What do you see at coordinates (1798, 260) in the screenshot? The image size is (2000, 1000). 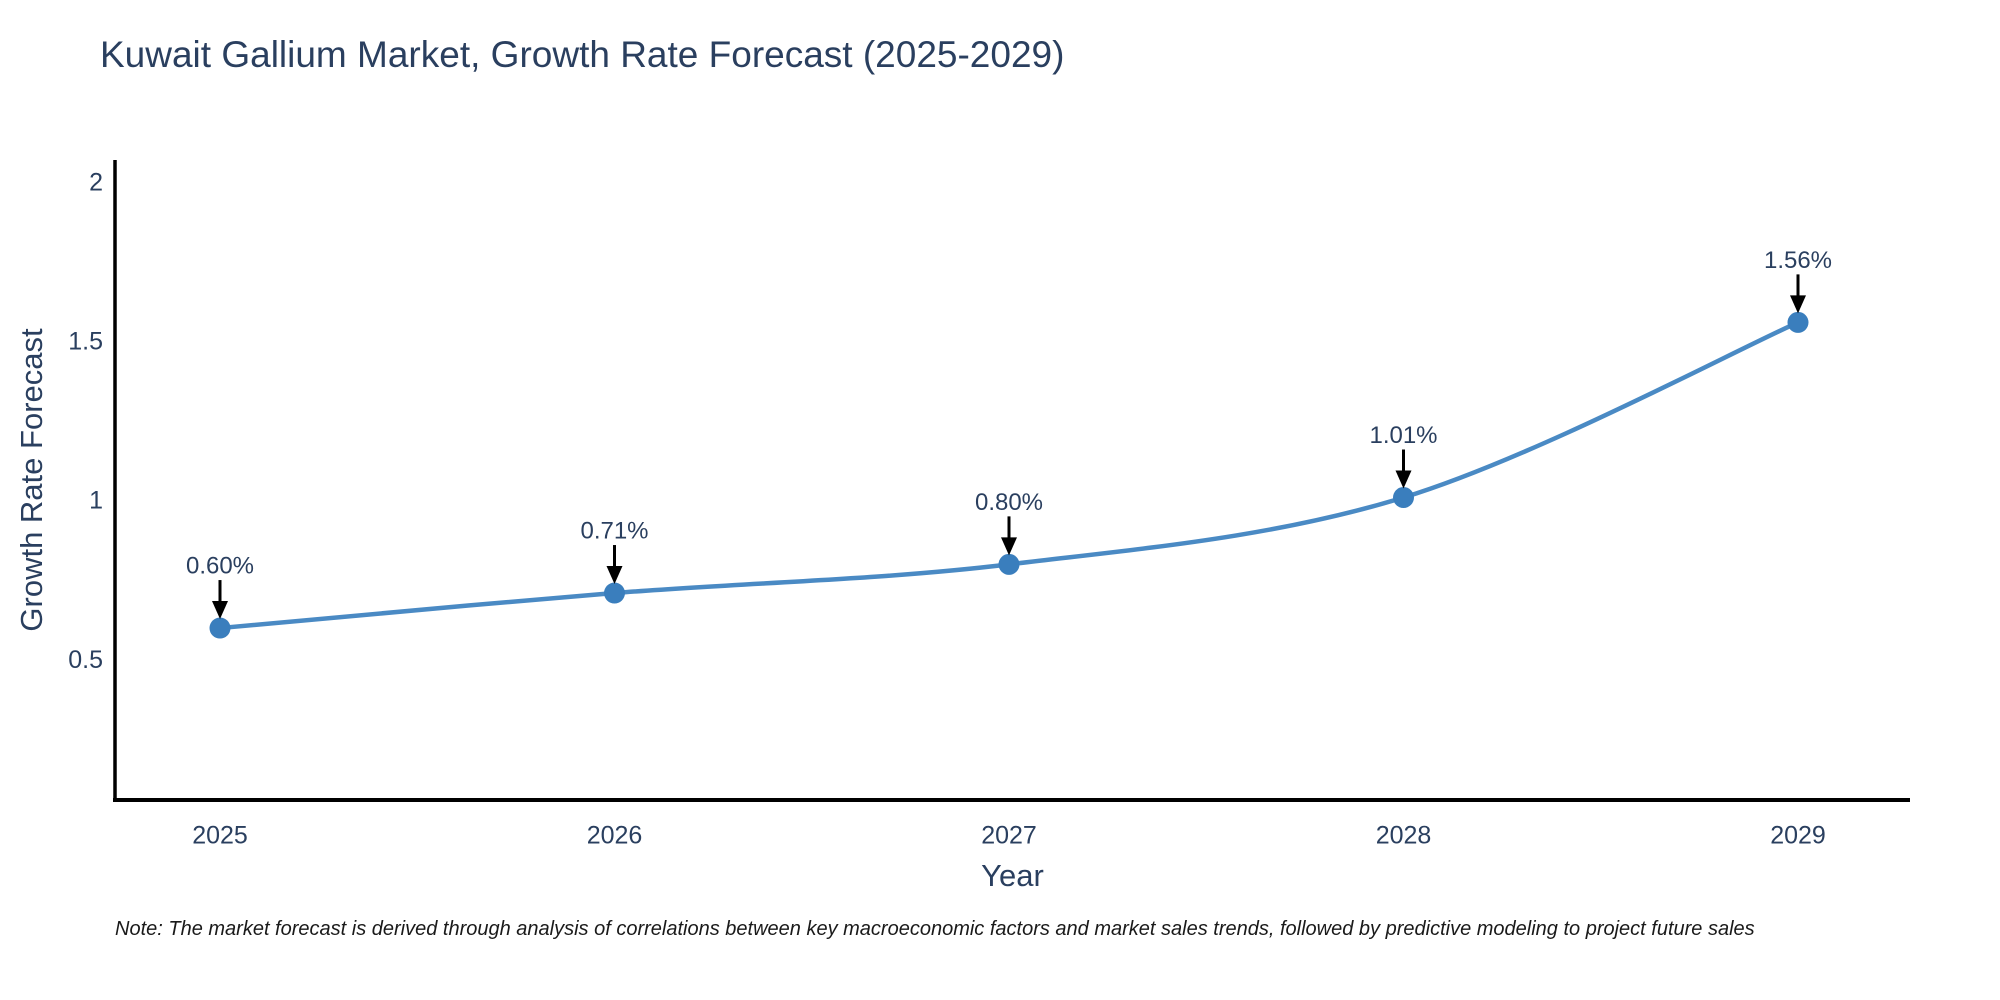 I see `data-point-label: 1.56%` at bounding box center [1798, 260].